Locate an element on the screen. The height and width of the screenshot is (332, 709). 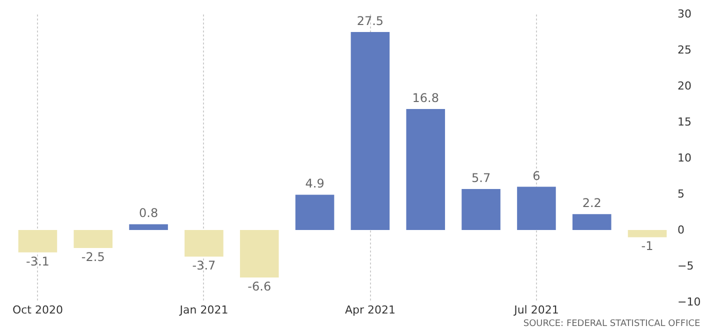
data-label: -3.1 is located at coordinates (38, 261).